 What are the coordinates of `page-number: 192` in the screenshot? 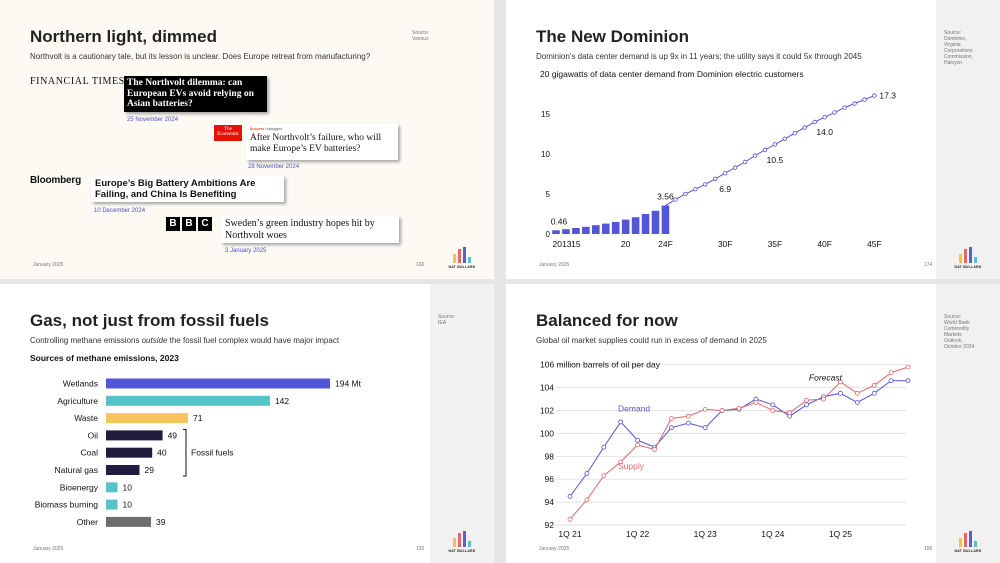 It's located at (420, 549).